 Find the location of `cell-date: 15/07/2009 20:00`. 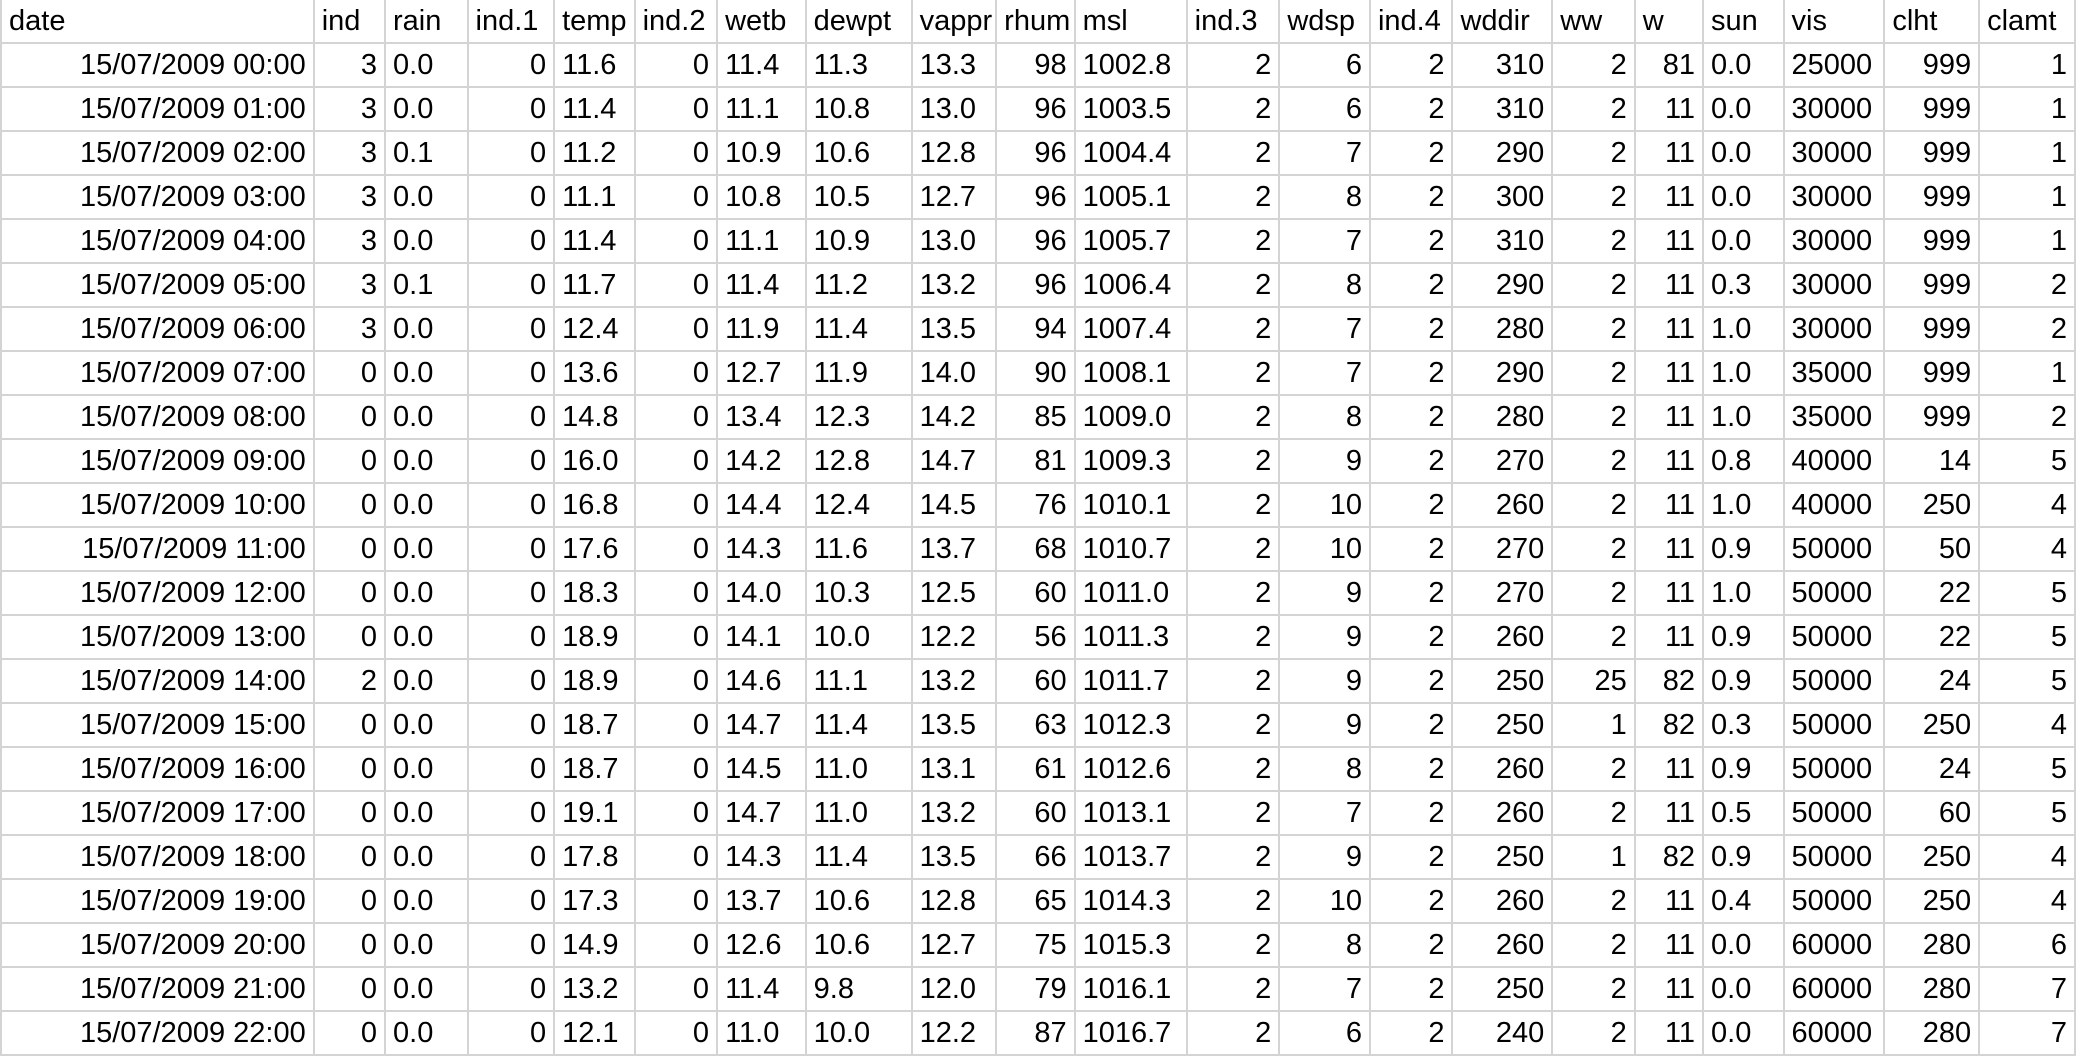

cell-date: 15/07/2009 20:00 is located at coordinates (157, 945).